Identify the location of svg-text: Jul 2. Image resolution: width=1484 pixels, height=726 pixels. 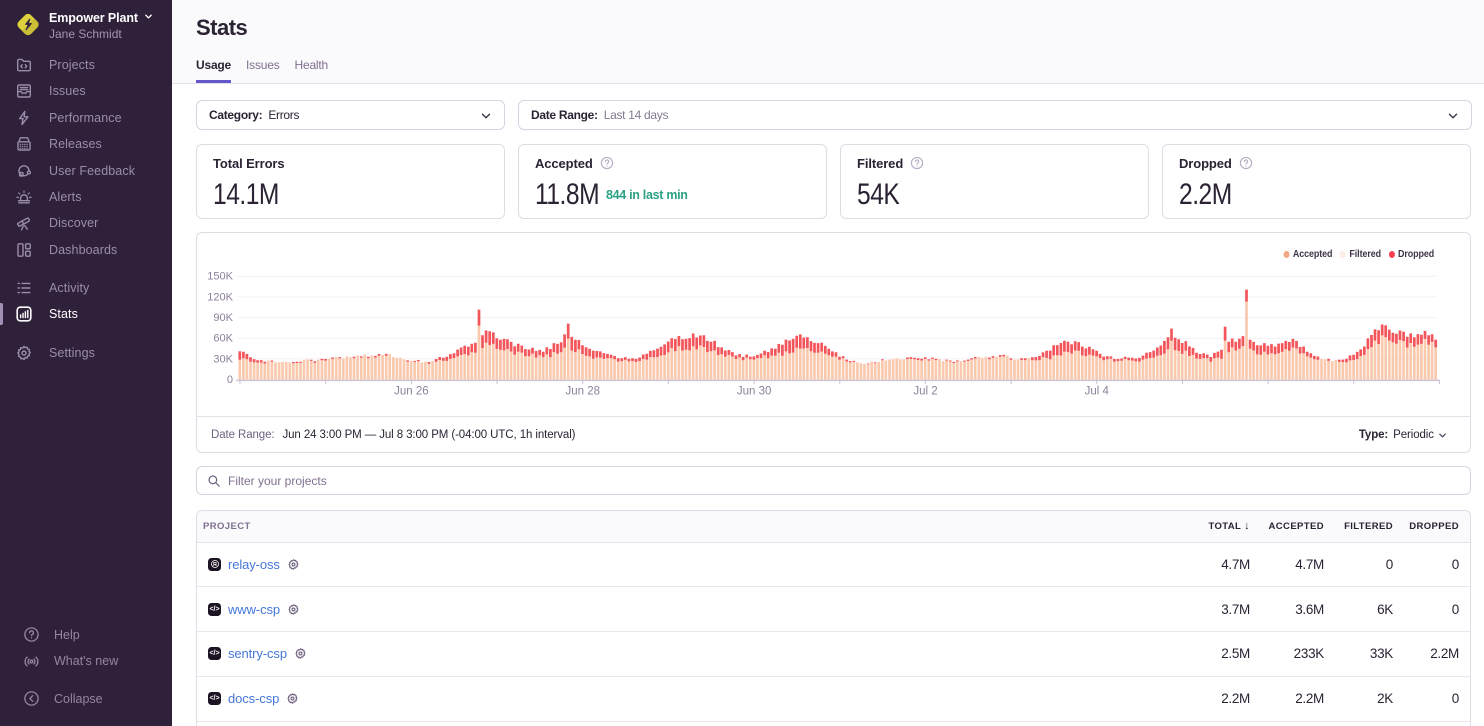
(925, 392).